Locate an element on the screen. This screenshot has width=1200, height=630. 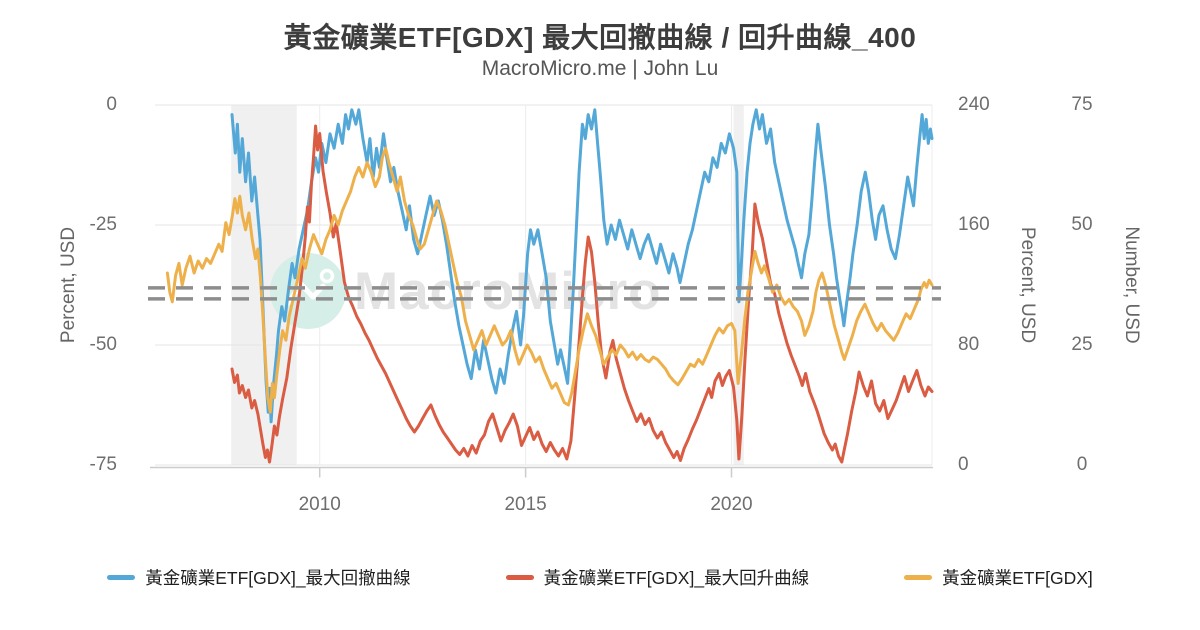
legend-item-1: 黃金礦業ETF[GDX]_最大回撤曲線 is located at coordinates (259, 577).